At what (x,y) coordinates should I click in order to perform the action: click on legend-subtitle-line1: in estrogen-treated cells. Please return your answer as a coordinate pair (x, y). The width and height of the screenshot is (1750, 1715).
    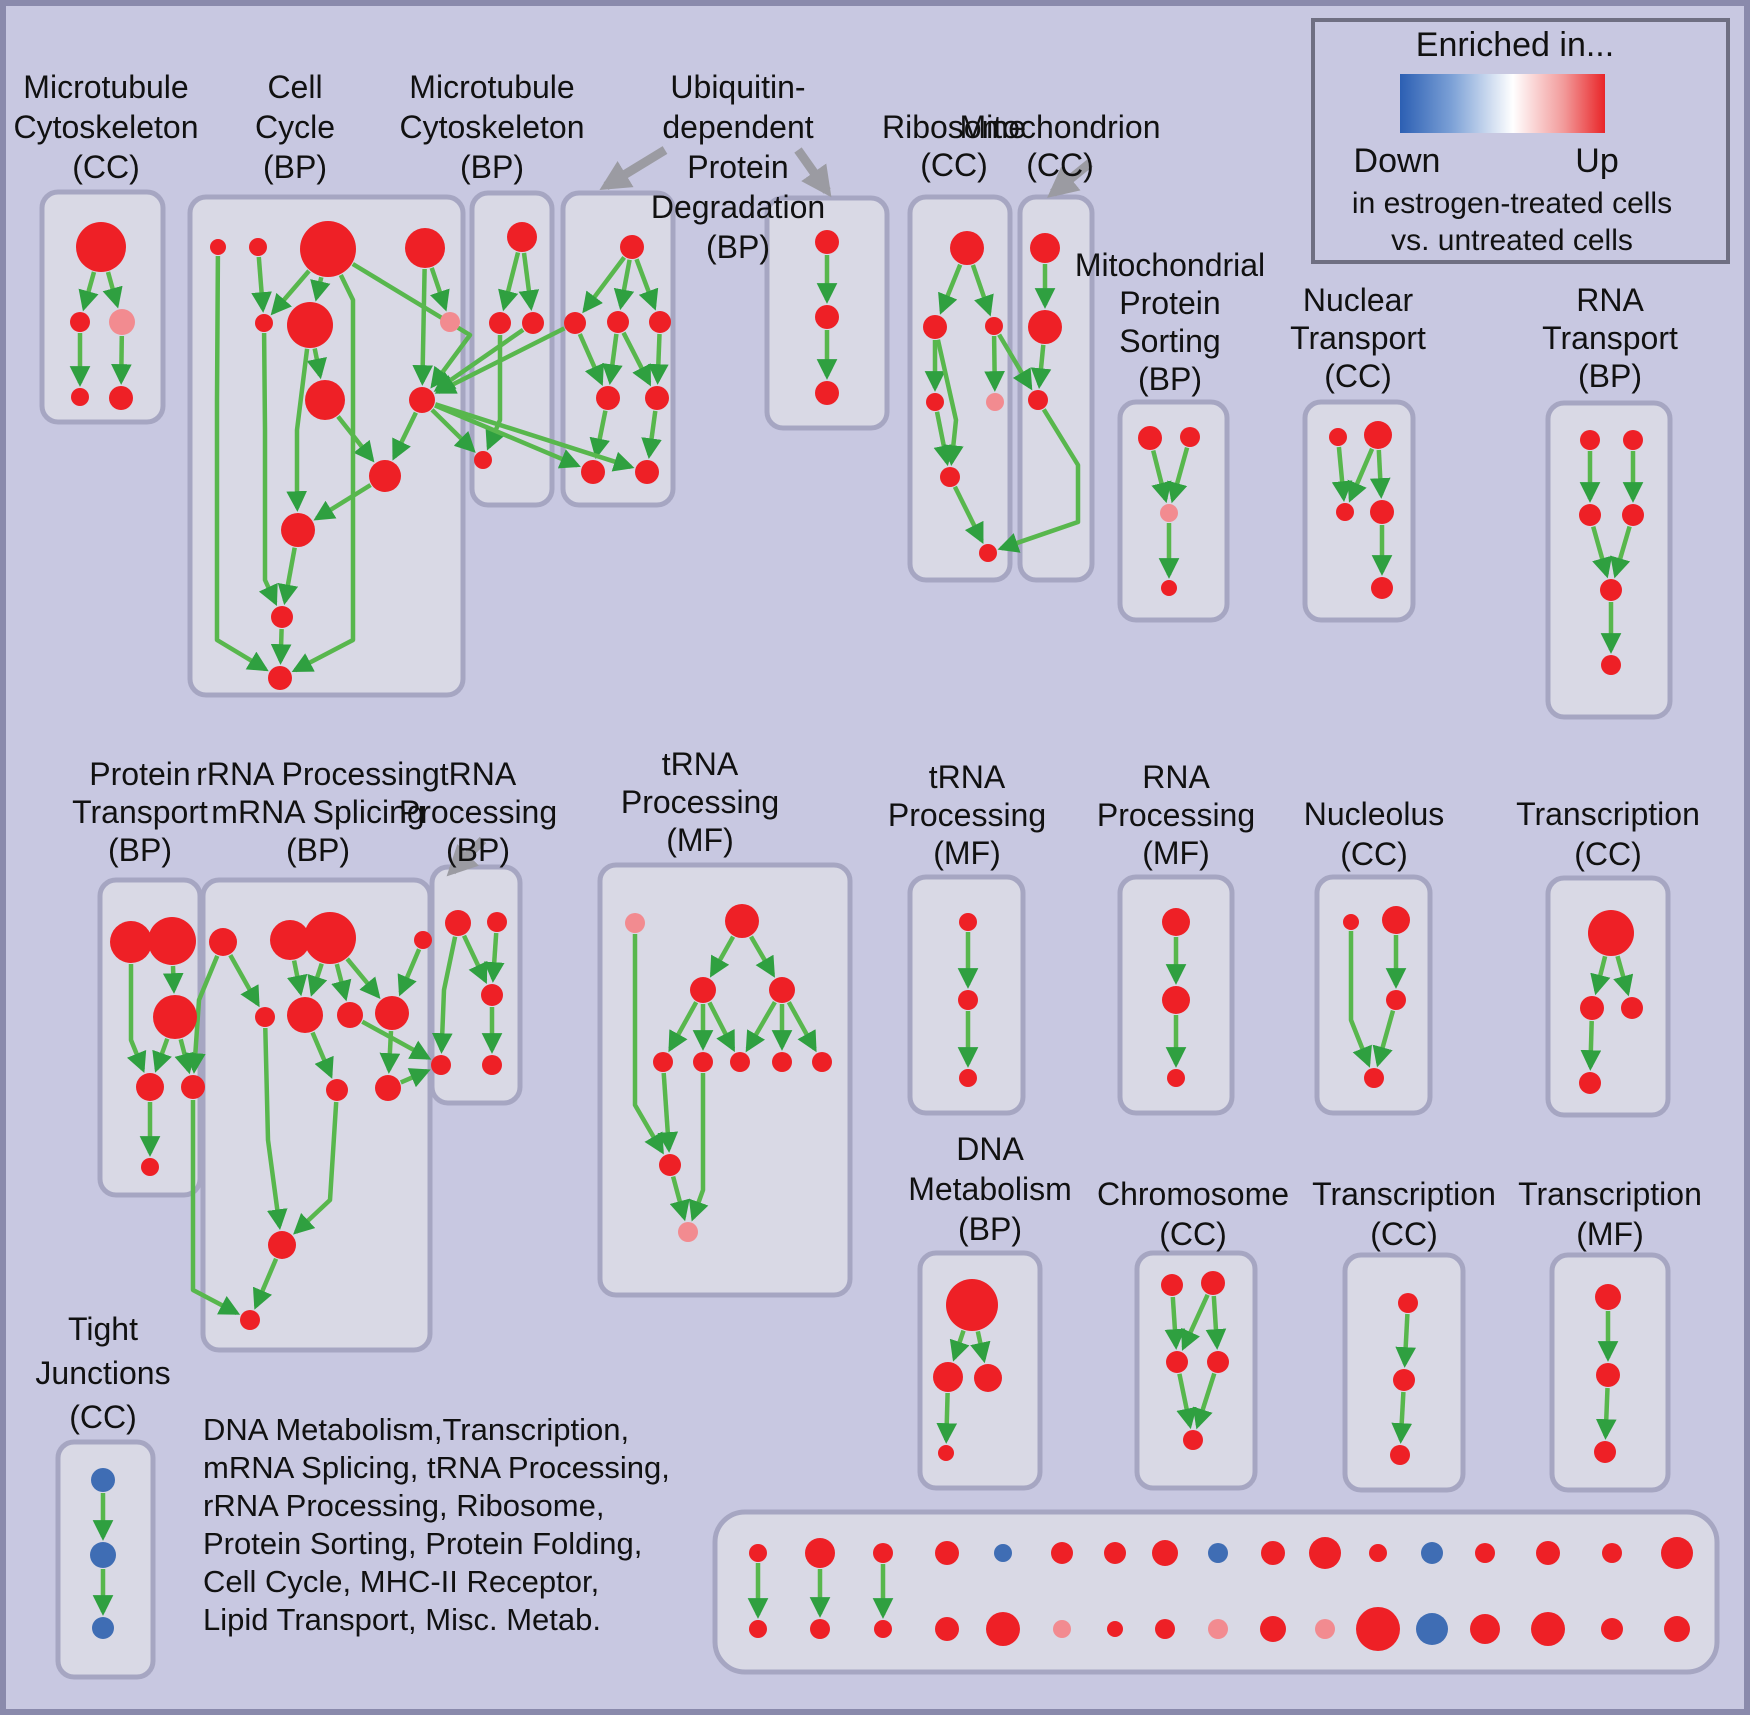
    Looking at the image, I should click on (1512, 203).